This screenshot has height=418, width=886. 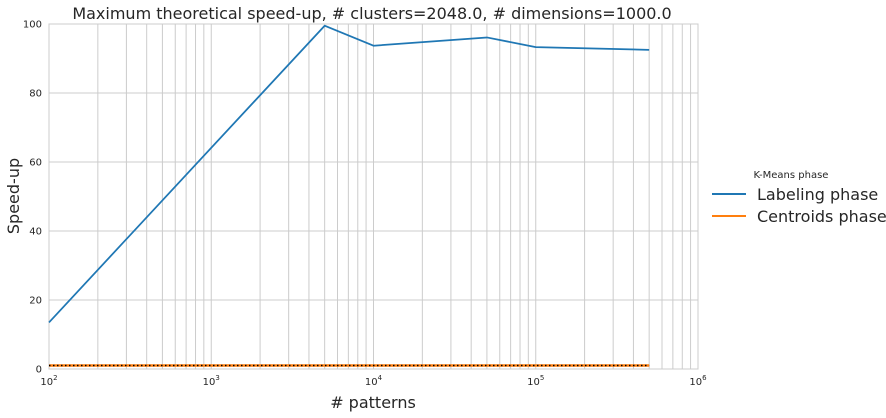 What do you see at coordinates (542, 378) in the screenshot?
I see `x-tick-exponent: 5` at bounding box center [542, 378].